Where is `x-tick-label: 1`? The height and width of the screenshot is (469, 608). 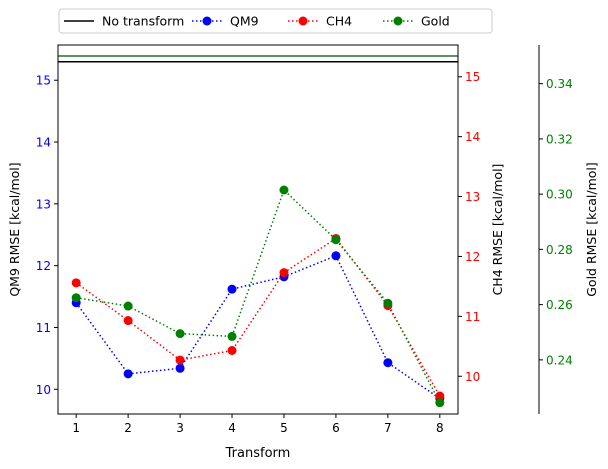
x-tick-label: 1 is located at coordinates (76, 428).